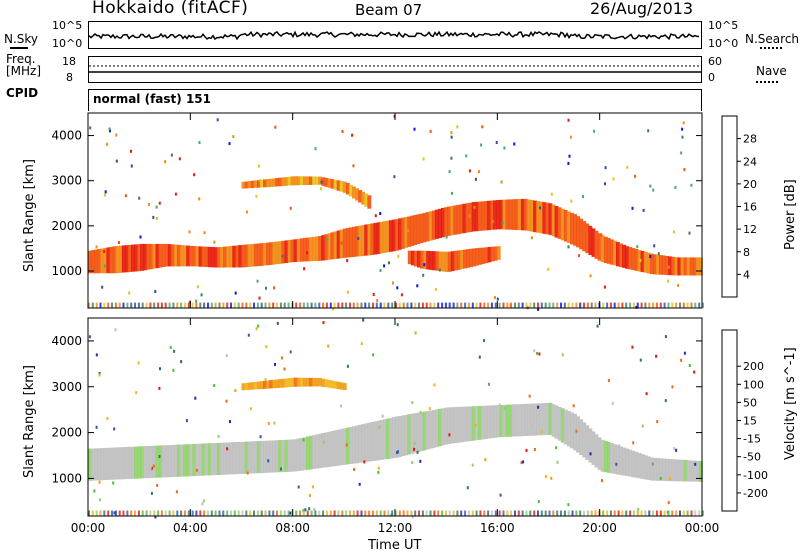 This screenshot has width=800, height=554. Describe the element at coordinates (711, 77) in the screenshot. I see `nave-bottom-tick: 0` at that location.